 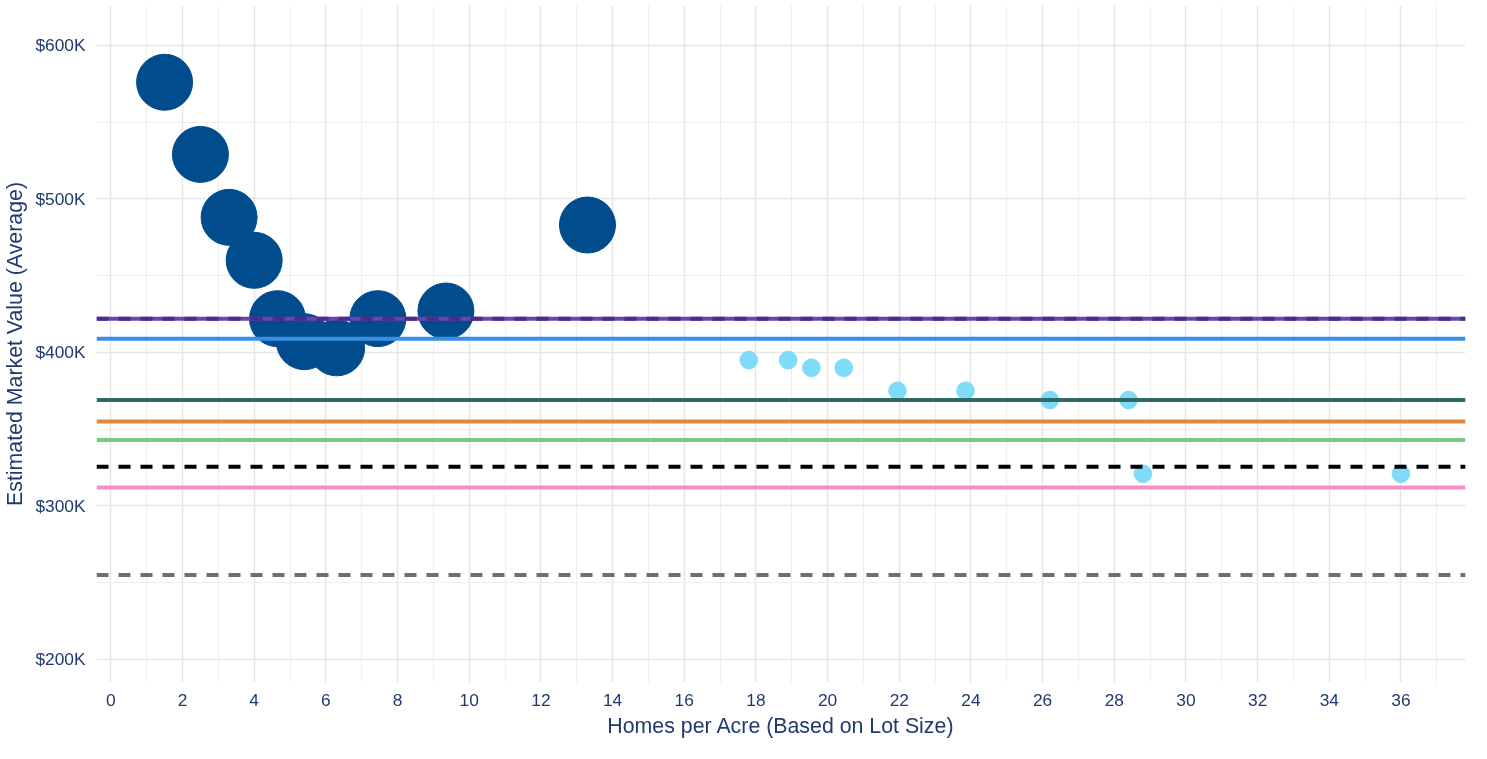 What do you see at coordinates (469, 699) in the screenshot?
I see `x-tick-label: 10` at bounding box center [469, 699].